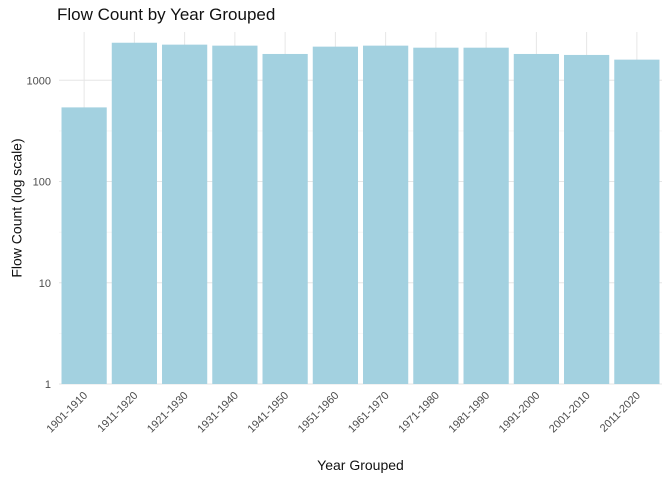 The width and height of the screenshot is (672, 480). I want to click on x-tick-label: 1991-2000, so click(520, 413).